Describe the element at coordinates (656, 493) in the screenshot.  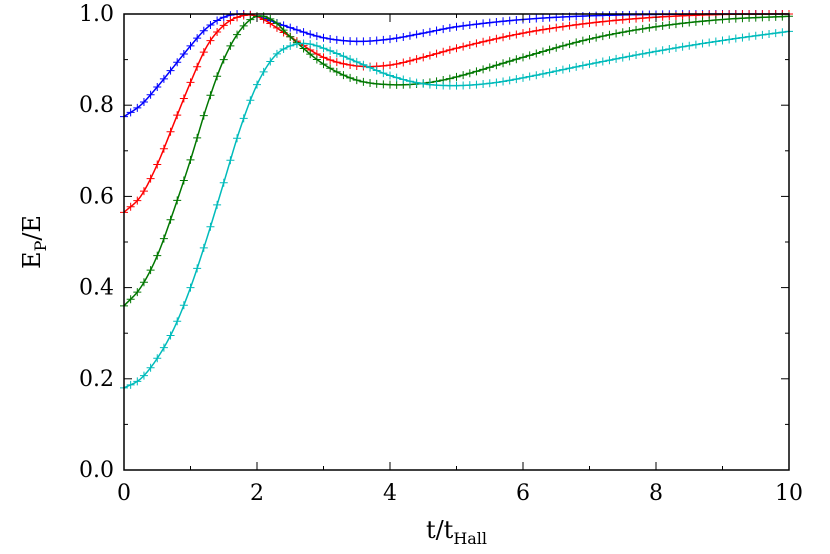
I see `x-tick-label: 8` at that location.